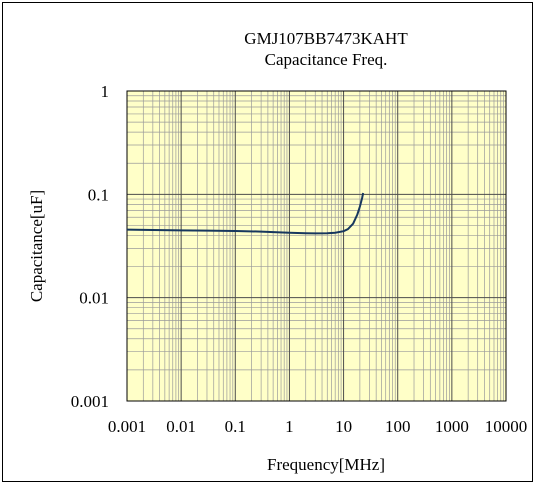  What do you see at coordinates (235, 426) in the screenshot?
I see `x-tick-label: 0.1` at bounding box center [235, 426].